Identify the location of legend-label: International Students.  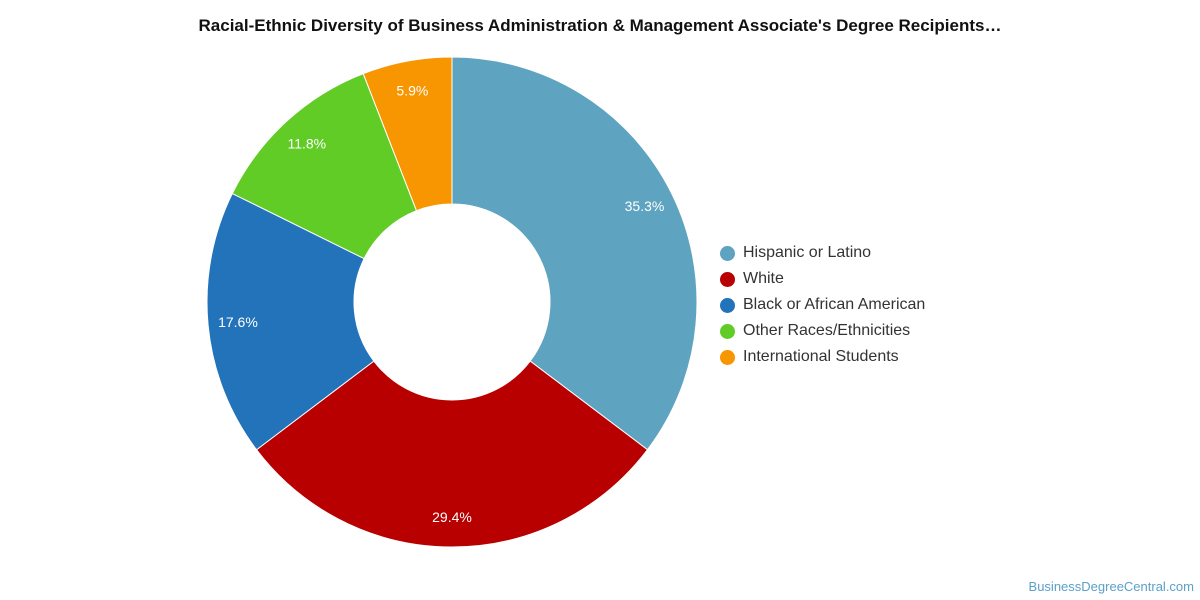
(821, 356).